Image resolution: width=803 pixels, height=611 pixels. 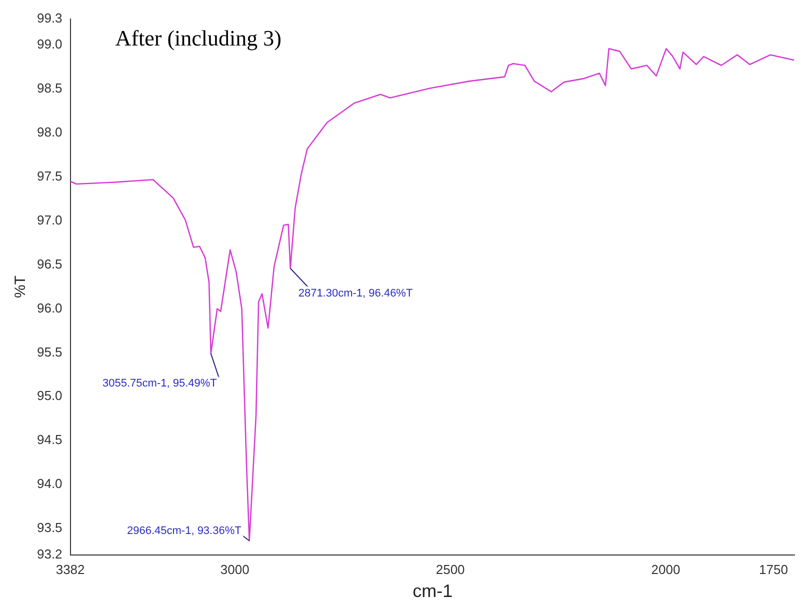 I want to click on chart-title: After (including 3), so click(x=198, y=38).